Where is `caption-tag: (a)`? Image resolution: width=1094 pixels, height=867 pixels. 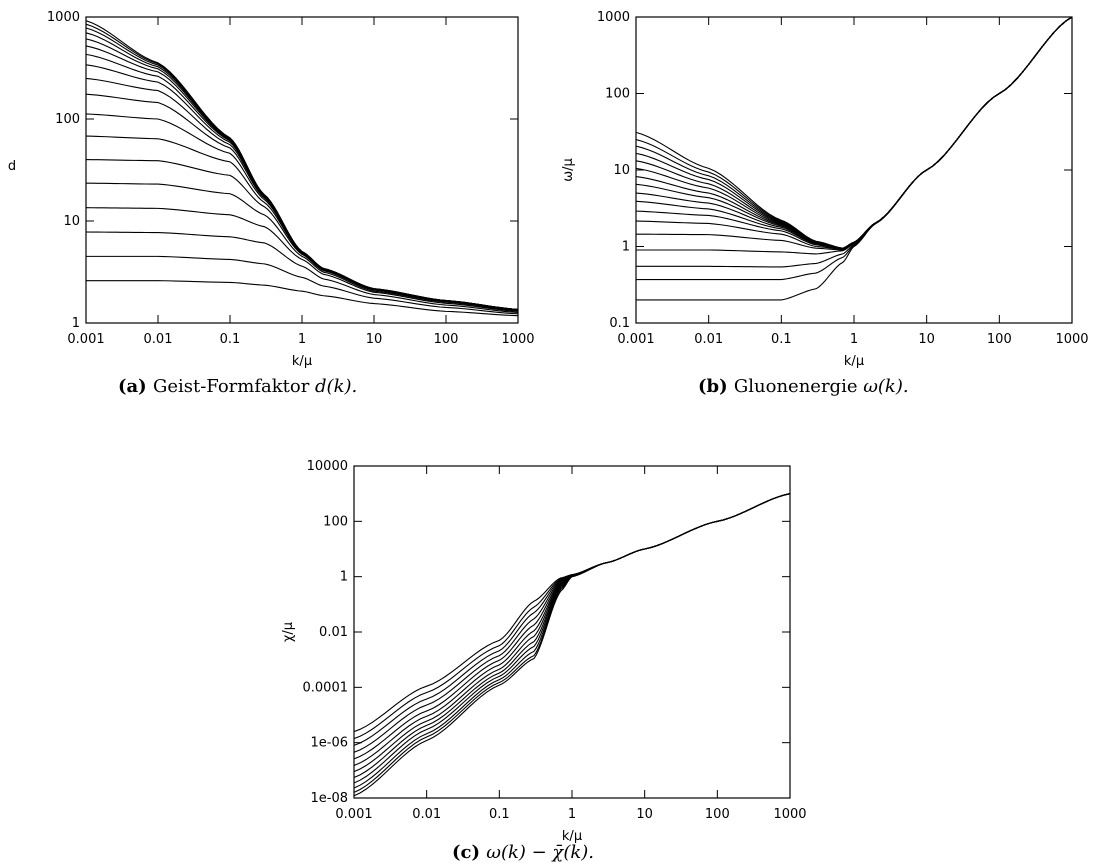 caption-tag: (a) is located at coordinates (135, 386).